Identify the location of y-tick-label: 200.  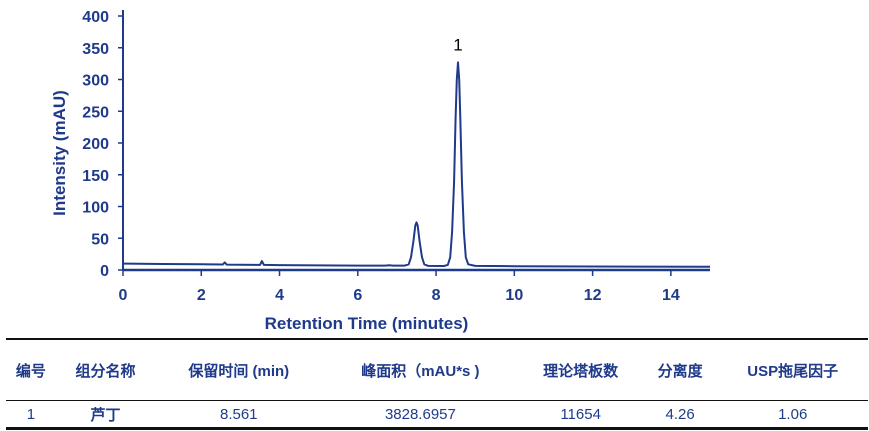
(95, 144).